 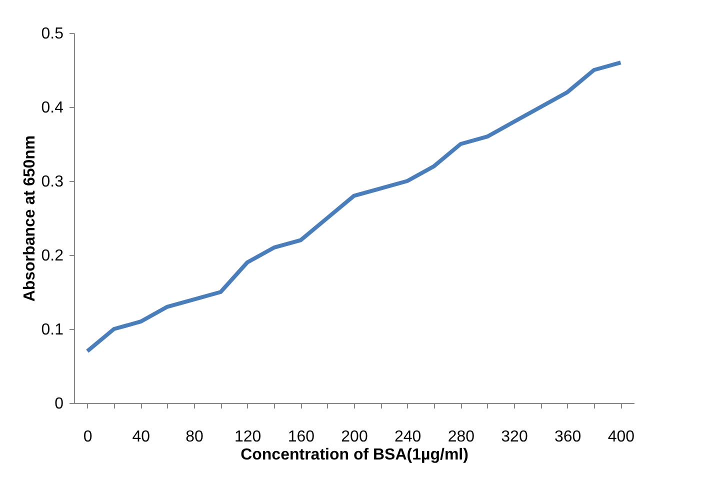 I want to click on x-tick-label: 200, so click(x=354, y=437).